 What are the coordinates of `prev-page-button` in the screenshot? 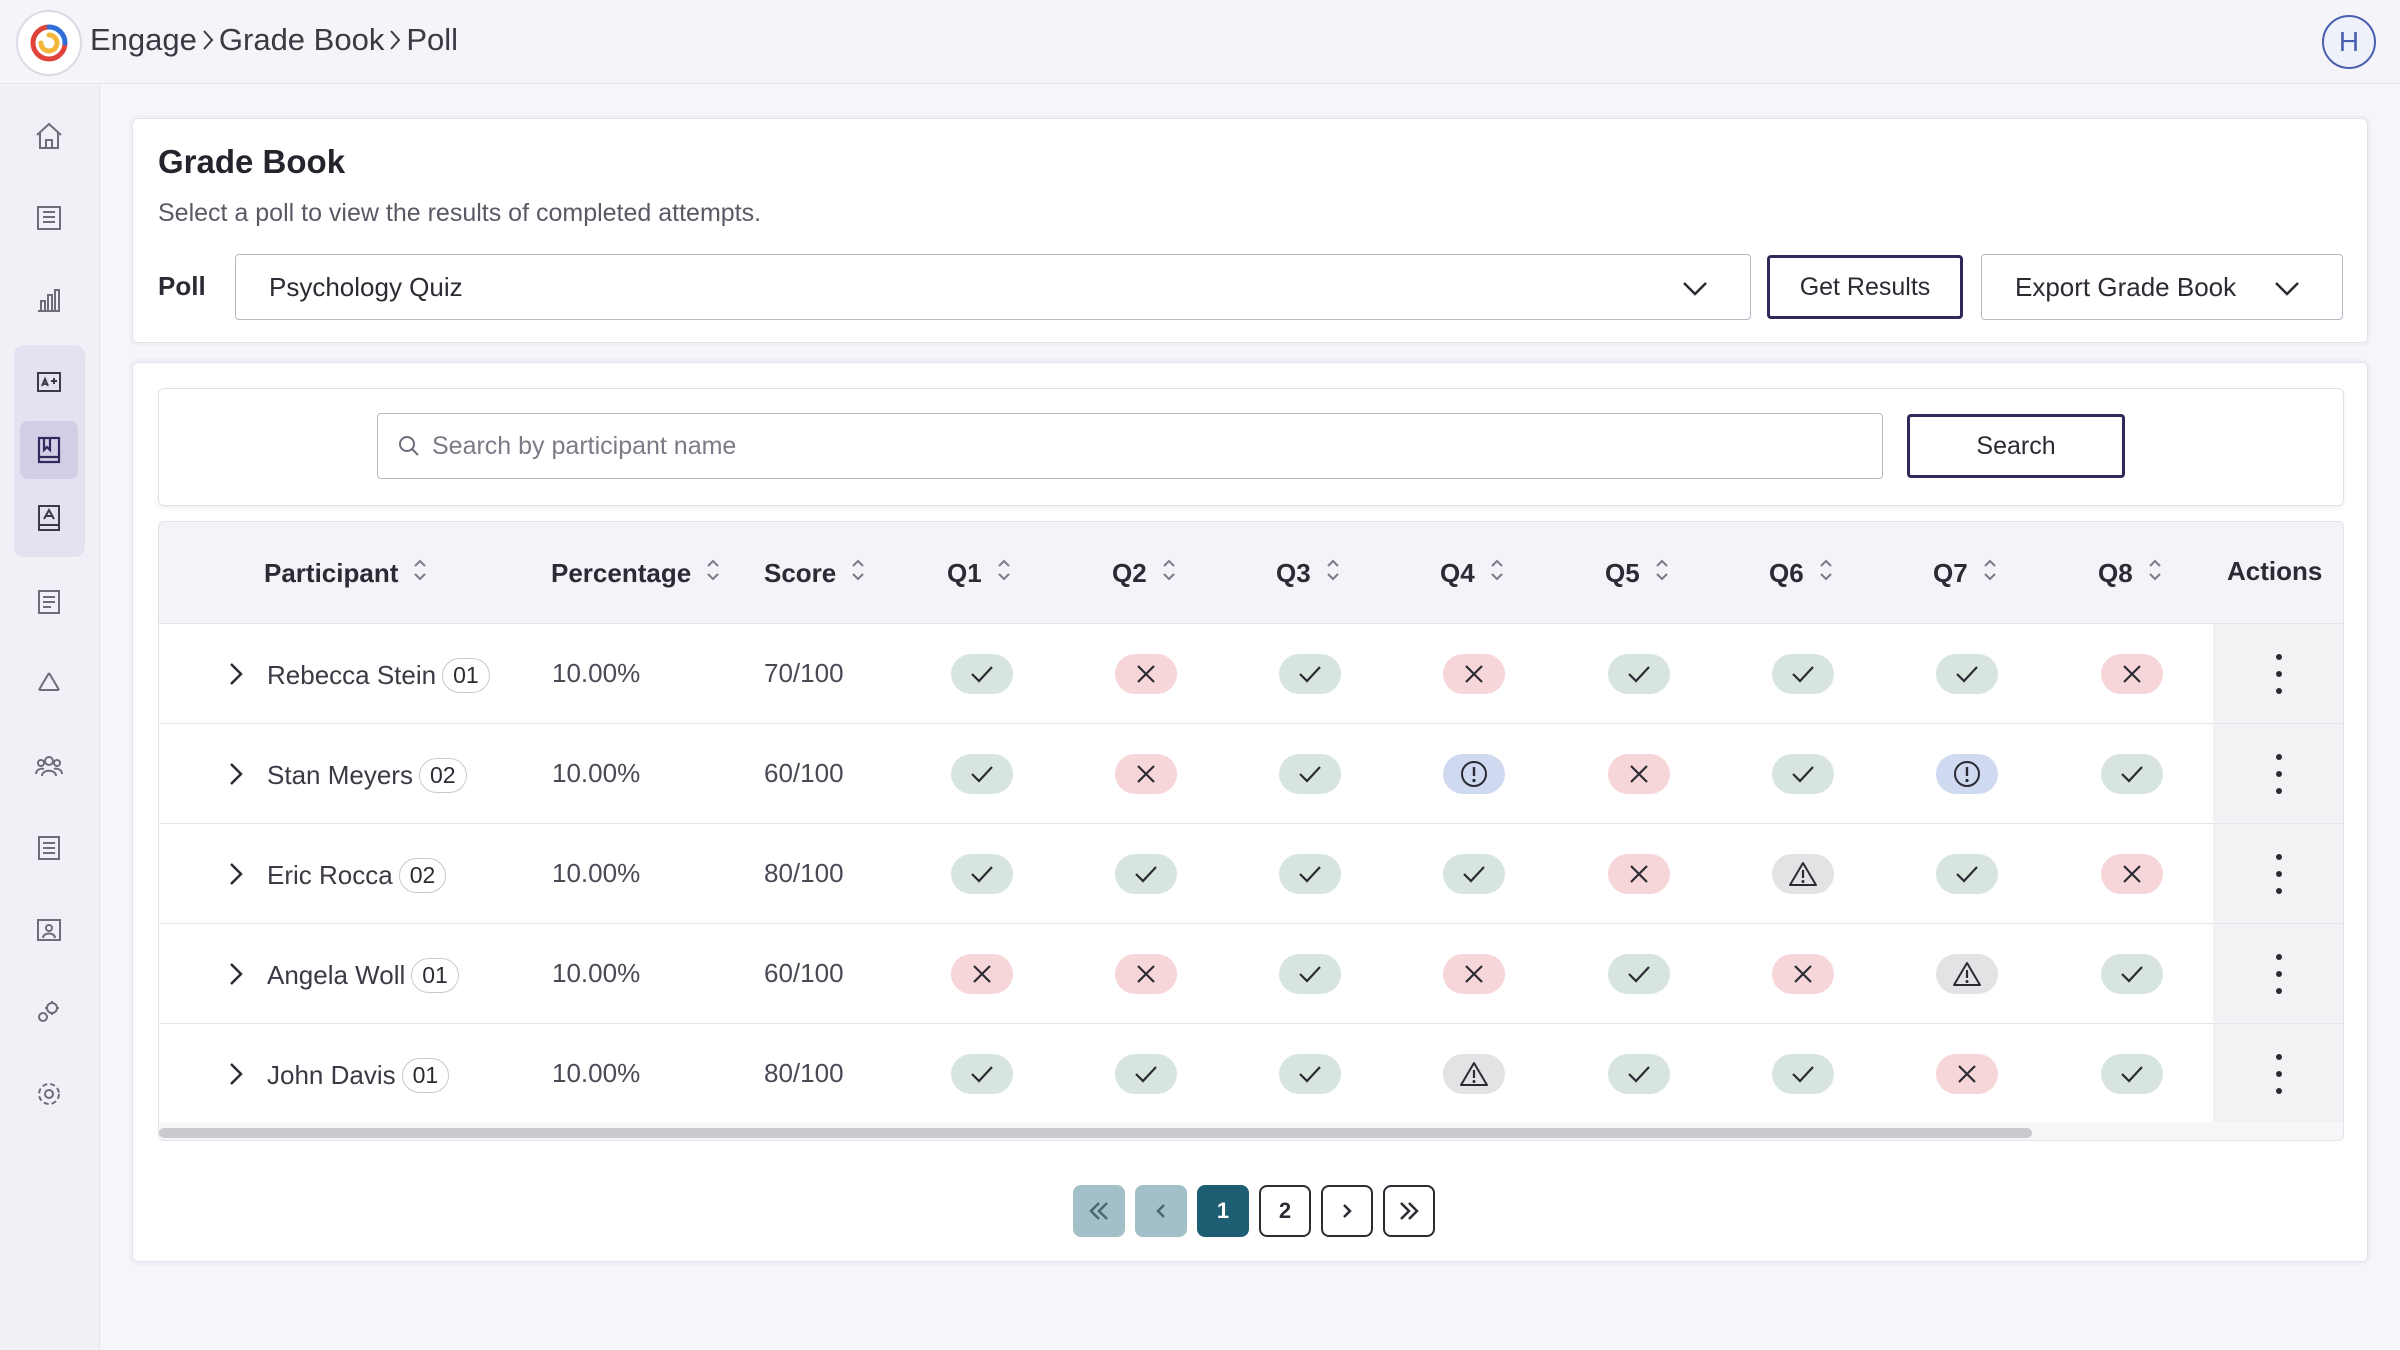 It's located at (1161, 1211).